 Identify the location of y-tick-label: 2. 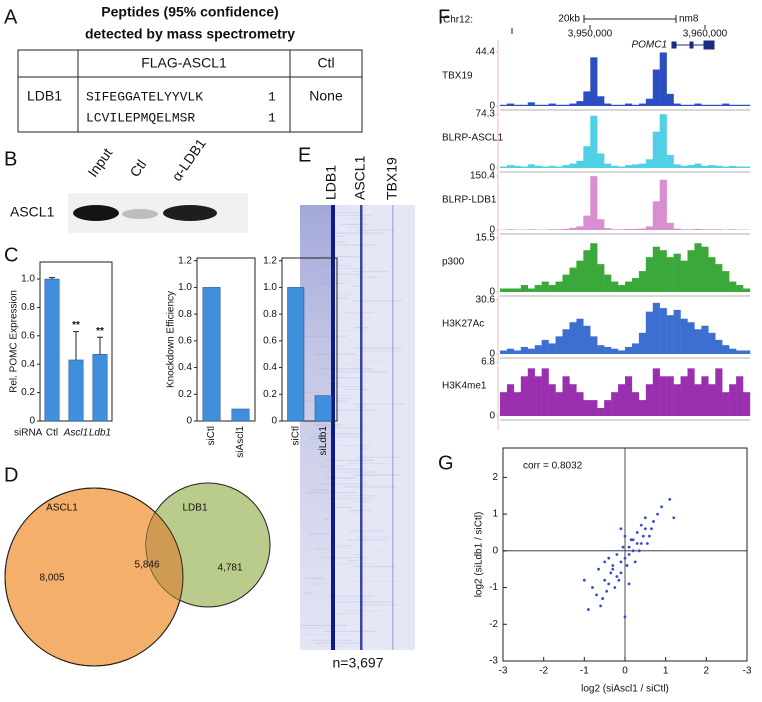
(495, 477).